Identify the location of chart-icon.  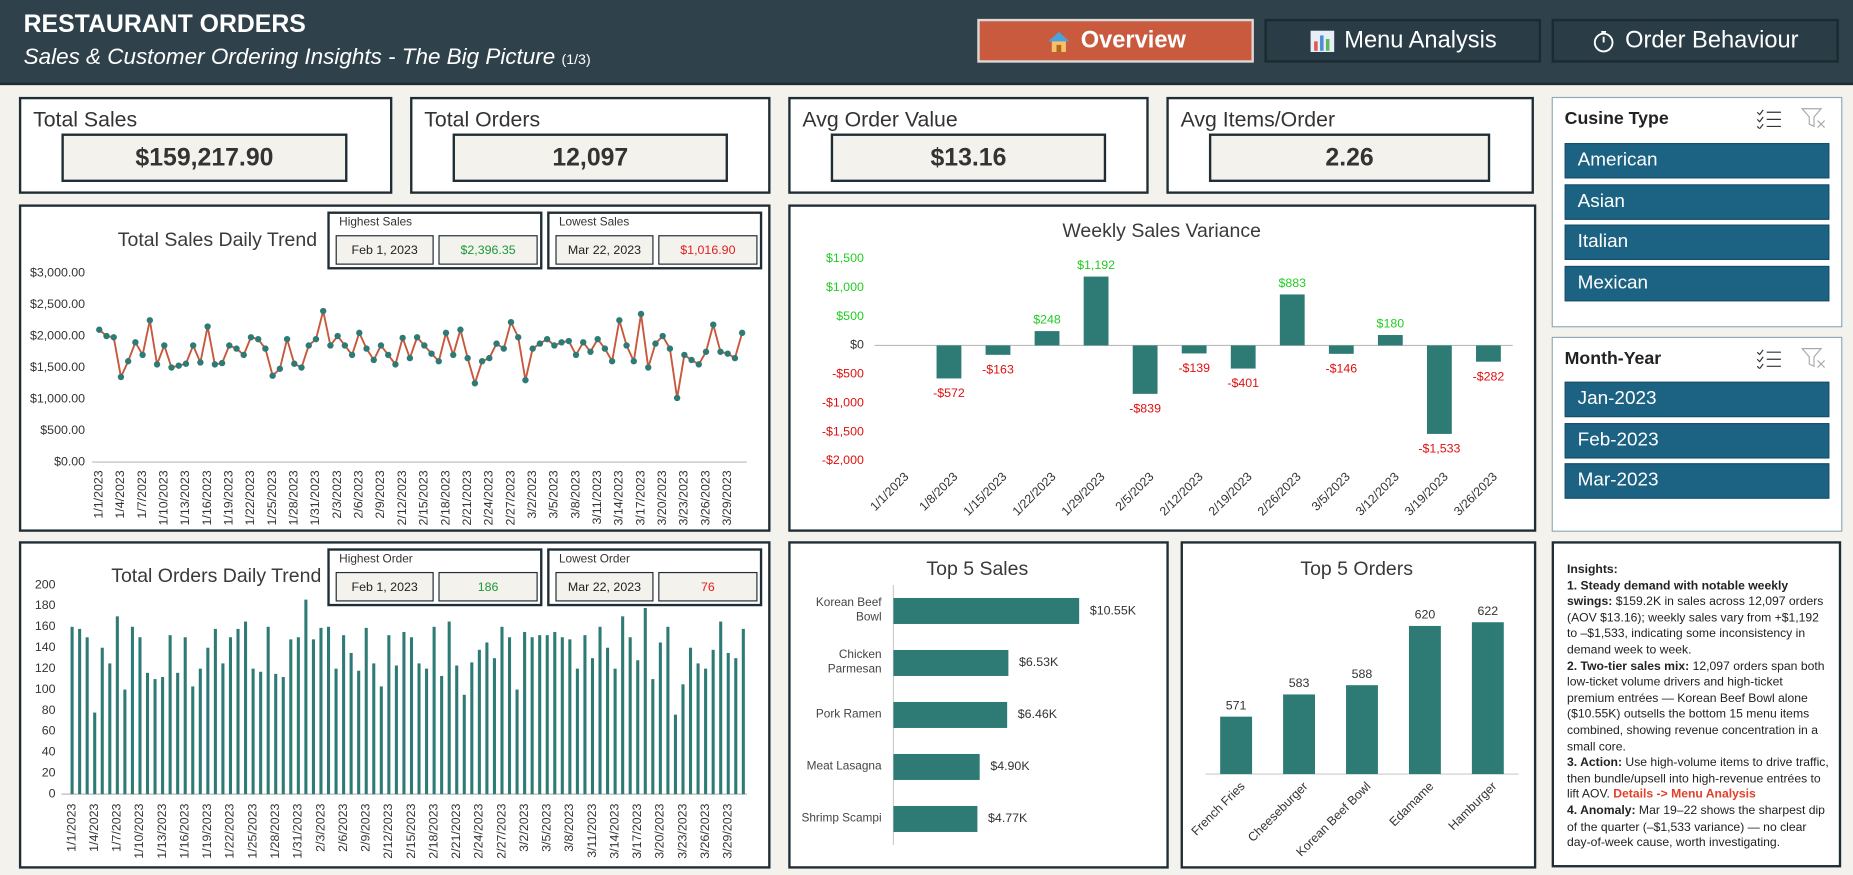
(1321, 41).